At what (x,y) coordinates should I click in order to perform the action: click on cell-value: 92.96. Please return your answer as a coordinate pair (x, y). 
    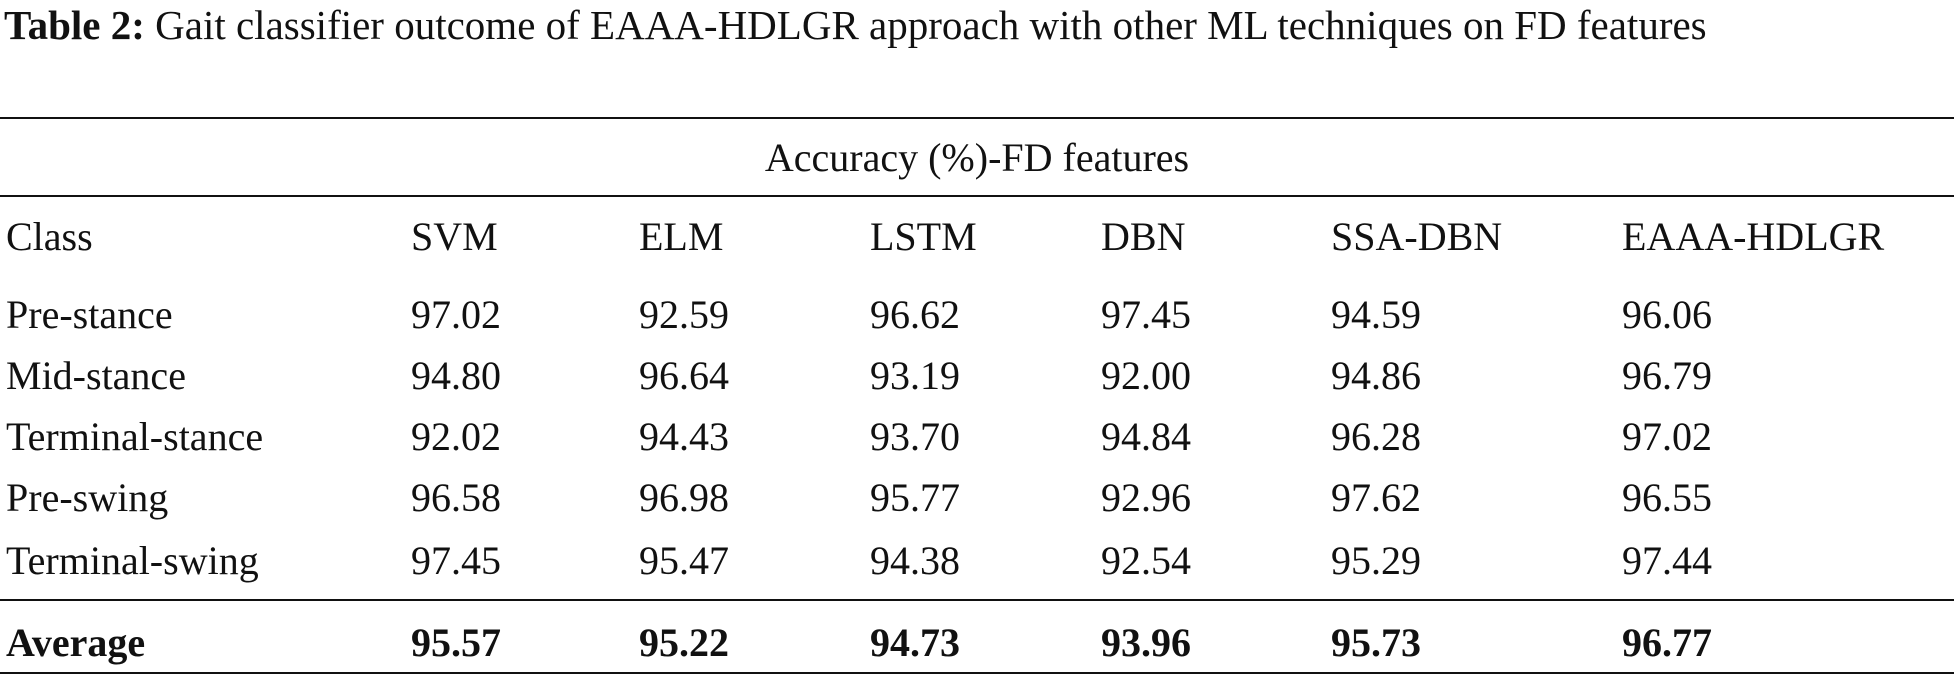
    Looking at the image, I should click on (1146, 497).